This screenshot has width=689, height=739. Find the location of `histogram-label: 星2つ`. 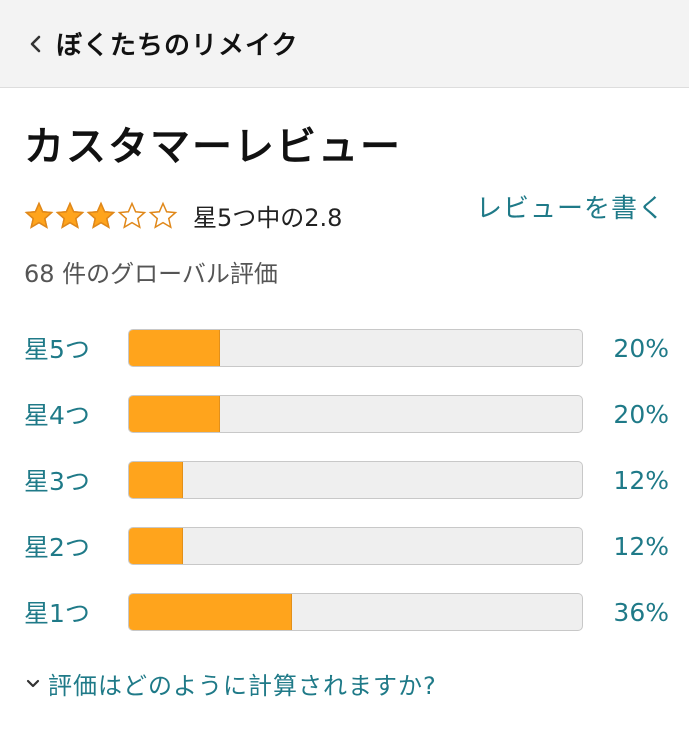

histogram-label: 星2つ is located at coordinates (57, 547).